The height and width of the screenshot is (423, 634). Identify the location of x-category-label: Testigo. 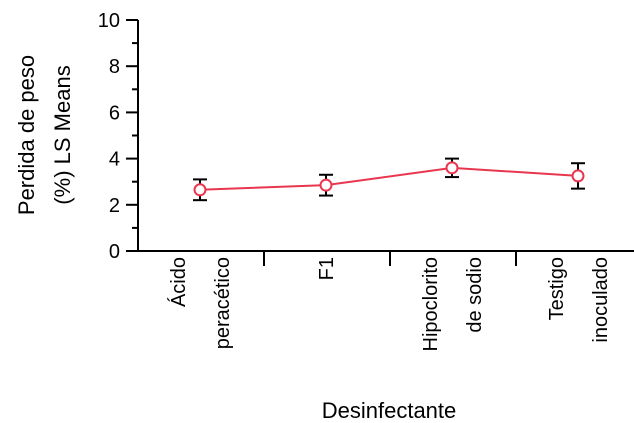
(557, 288).